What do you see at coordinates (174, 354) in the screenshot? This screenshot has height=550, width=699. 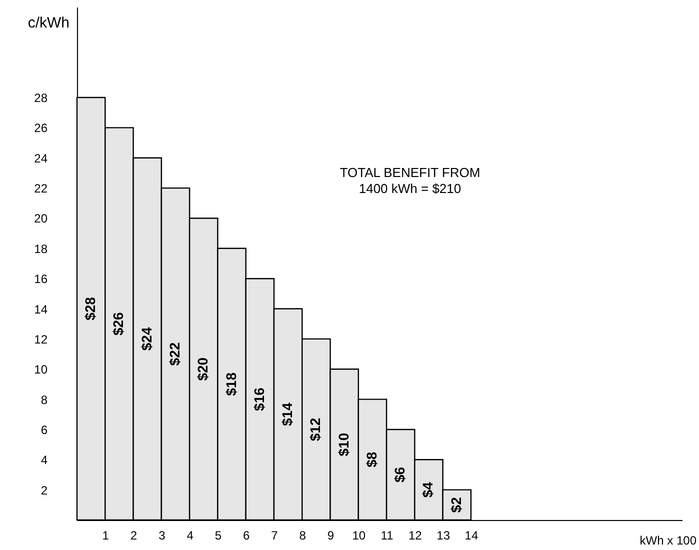 I see `data-label: $22` at bounding box center [174, 354].